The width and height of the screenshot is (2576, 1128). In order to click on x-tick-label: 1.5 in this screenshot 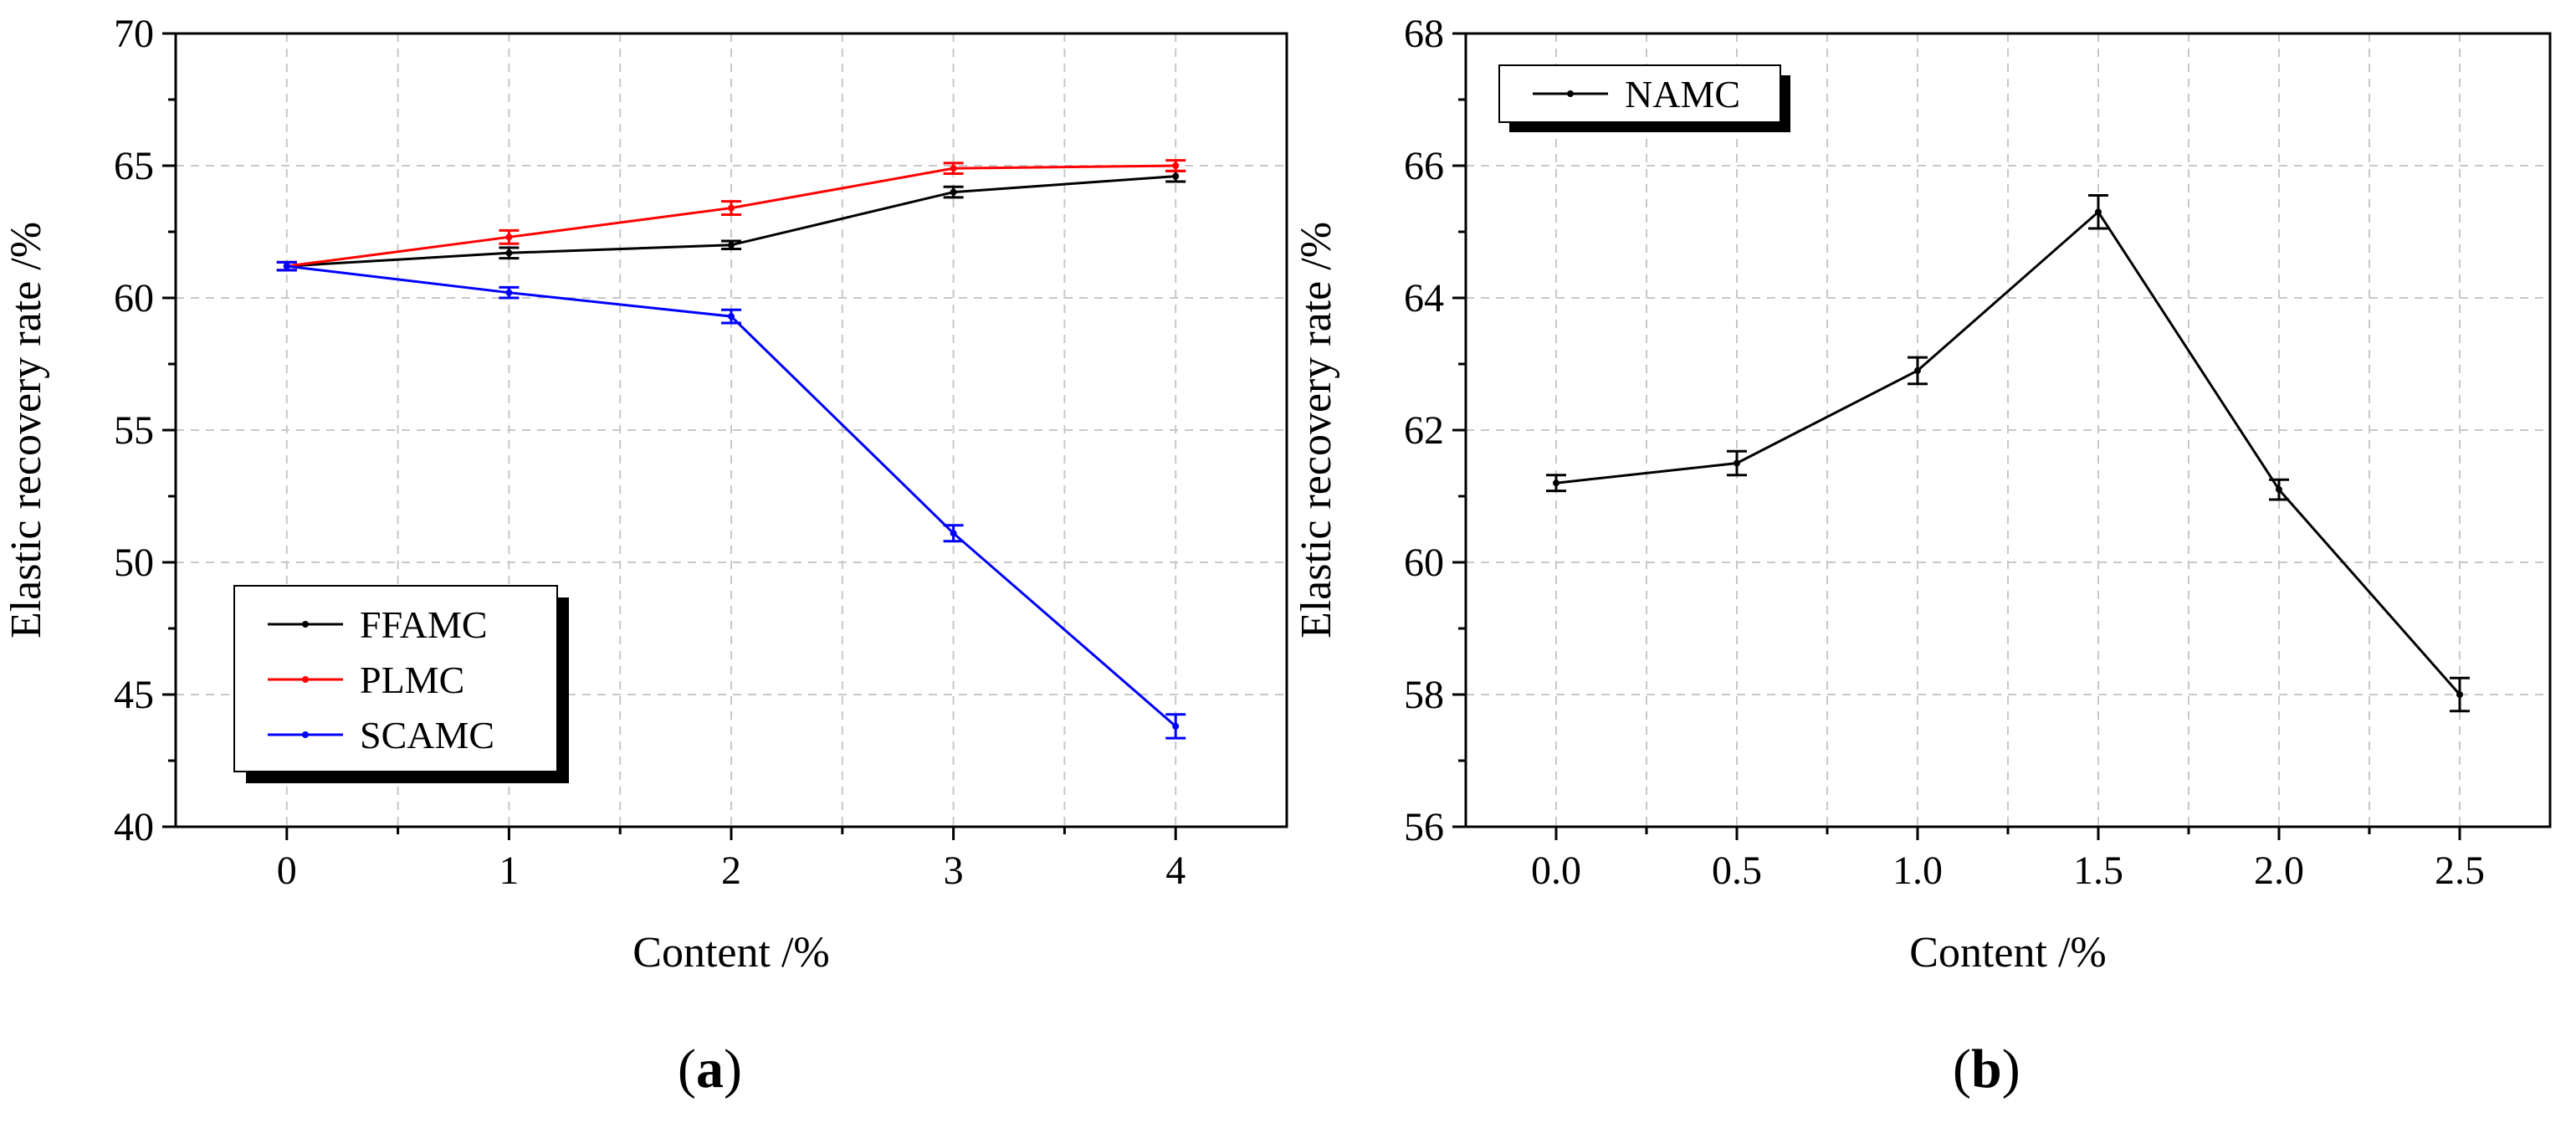, I will do `click(2098, 871)`.